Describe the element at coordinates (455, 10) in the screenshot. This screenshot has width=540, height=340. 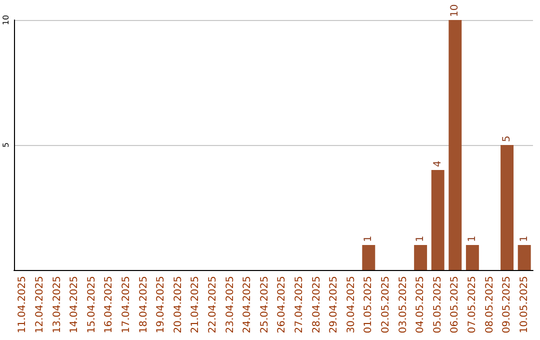
I see `data-label: 10` at that location.